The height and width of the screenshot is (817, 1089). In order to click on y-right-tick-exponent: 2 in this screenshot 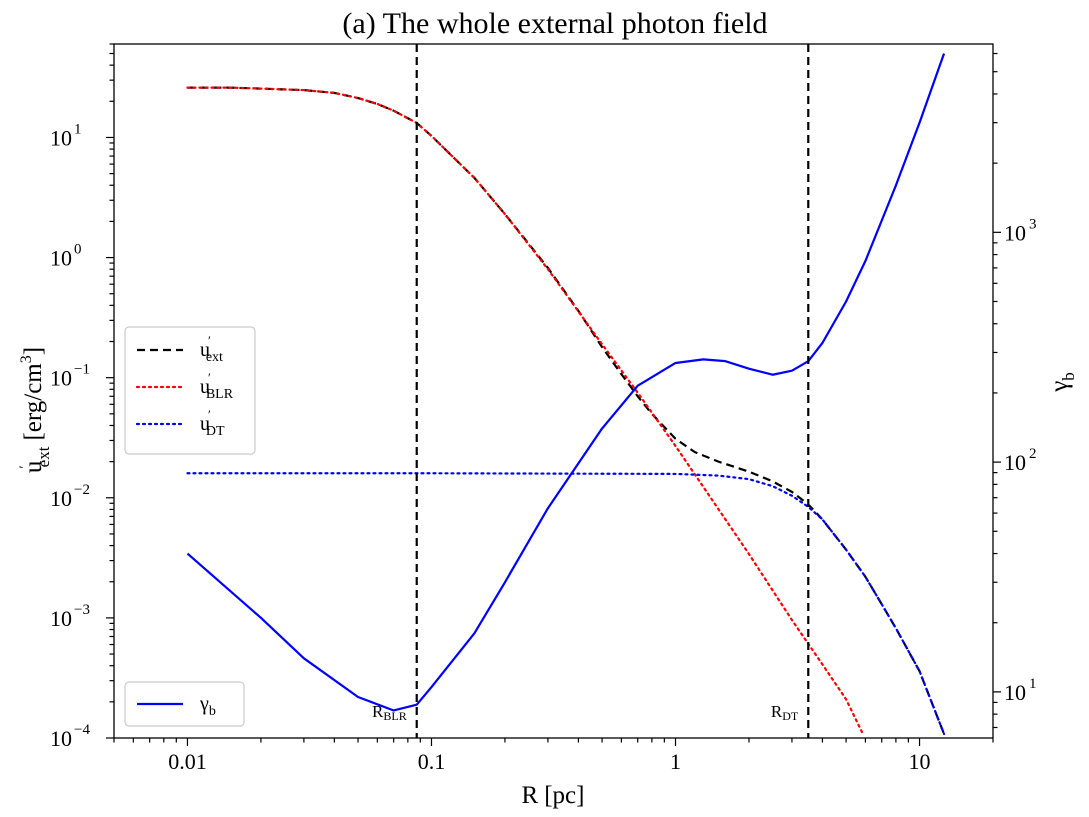, I will do `click(1033, 454)`.